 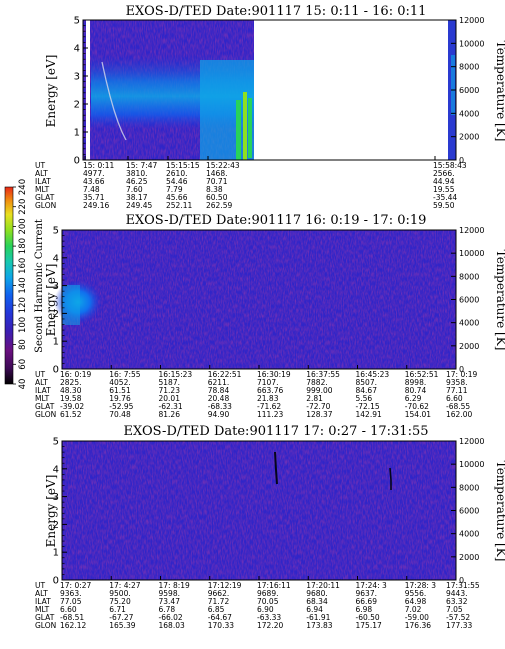 I want to click on panel-3-y2tick-label: 4000, so click(x=469, y=534).